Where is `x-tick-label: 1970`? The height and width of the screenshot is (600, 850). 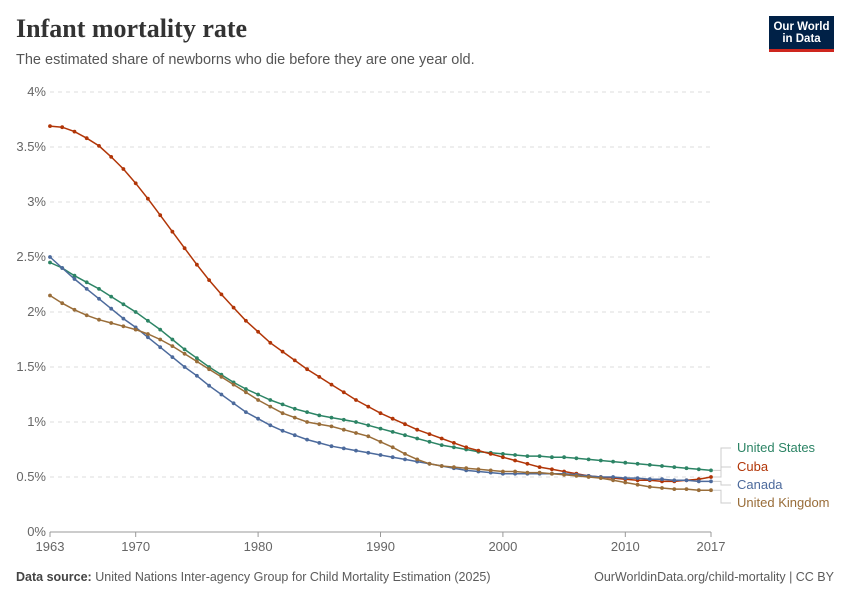
x-tick-label: 1970 is located at coordinates (135, 546).